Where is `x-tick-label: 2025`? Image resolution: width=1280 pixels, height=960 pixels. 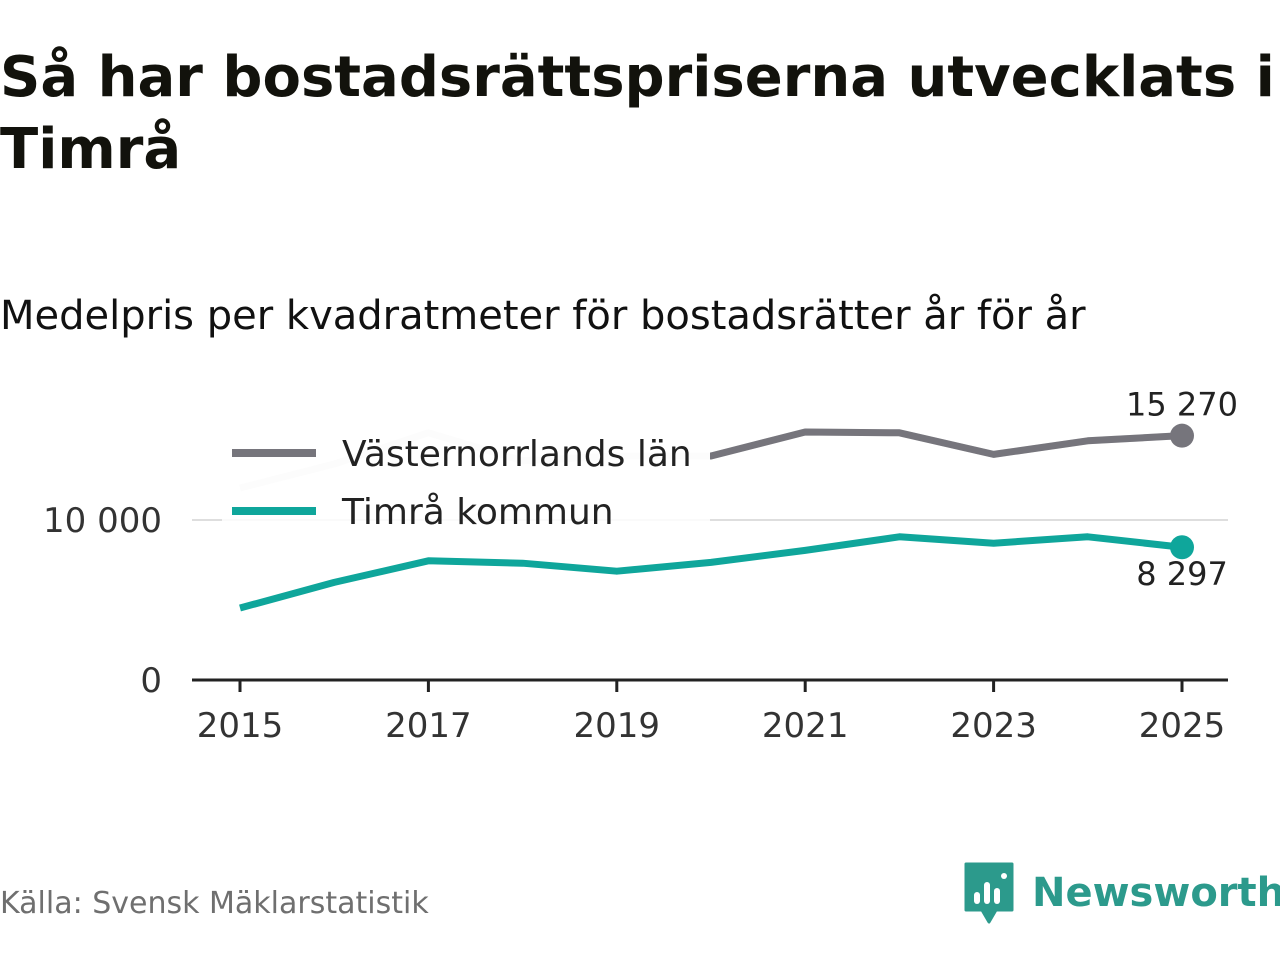 x-tick-label: 2025 is located at coordinates (1182, 726).